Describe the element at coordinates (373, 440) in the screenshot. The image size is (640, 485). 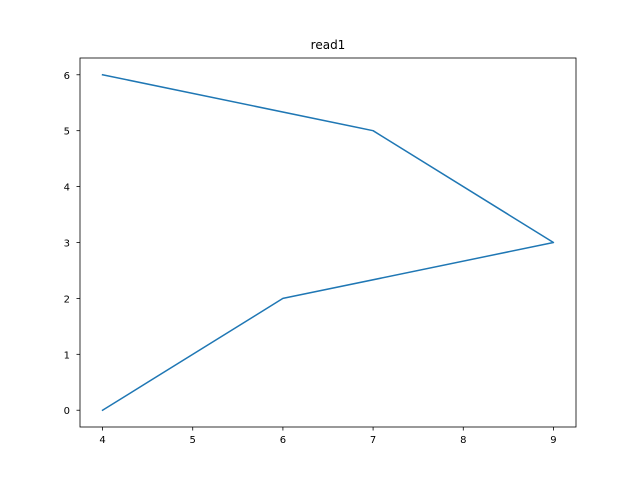
I see `x-tick-label: 7` at that location.